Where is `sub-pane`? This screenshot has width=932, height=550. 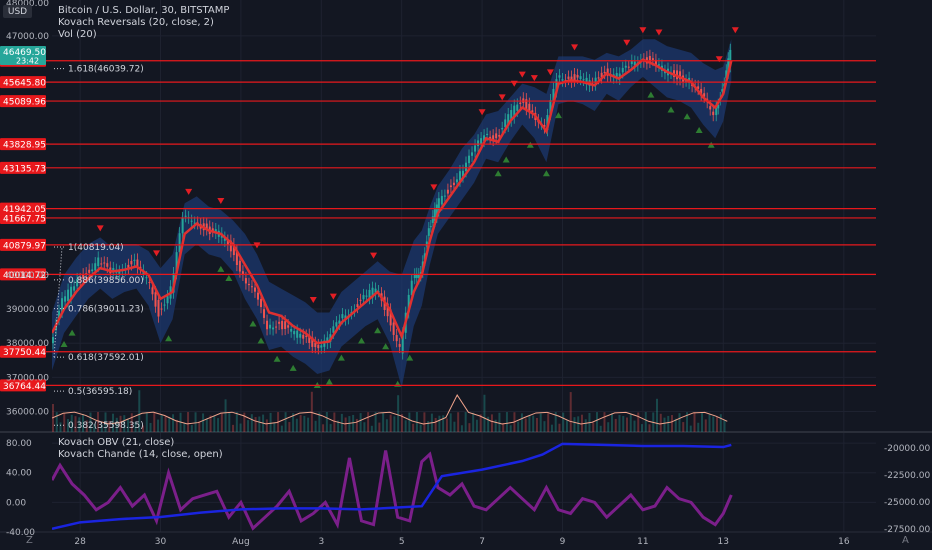
sub-pane is located at coordinates (392, 486).